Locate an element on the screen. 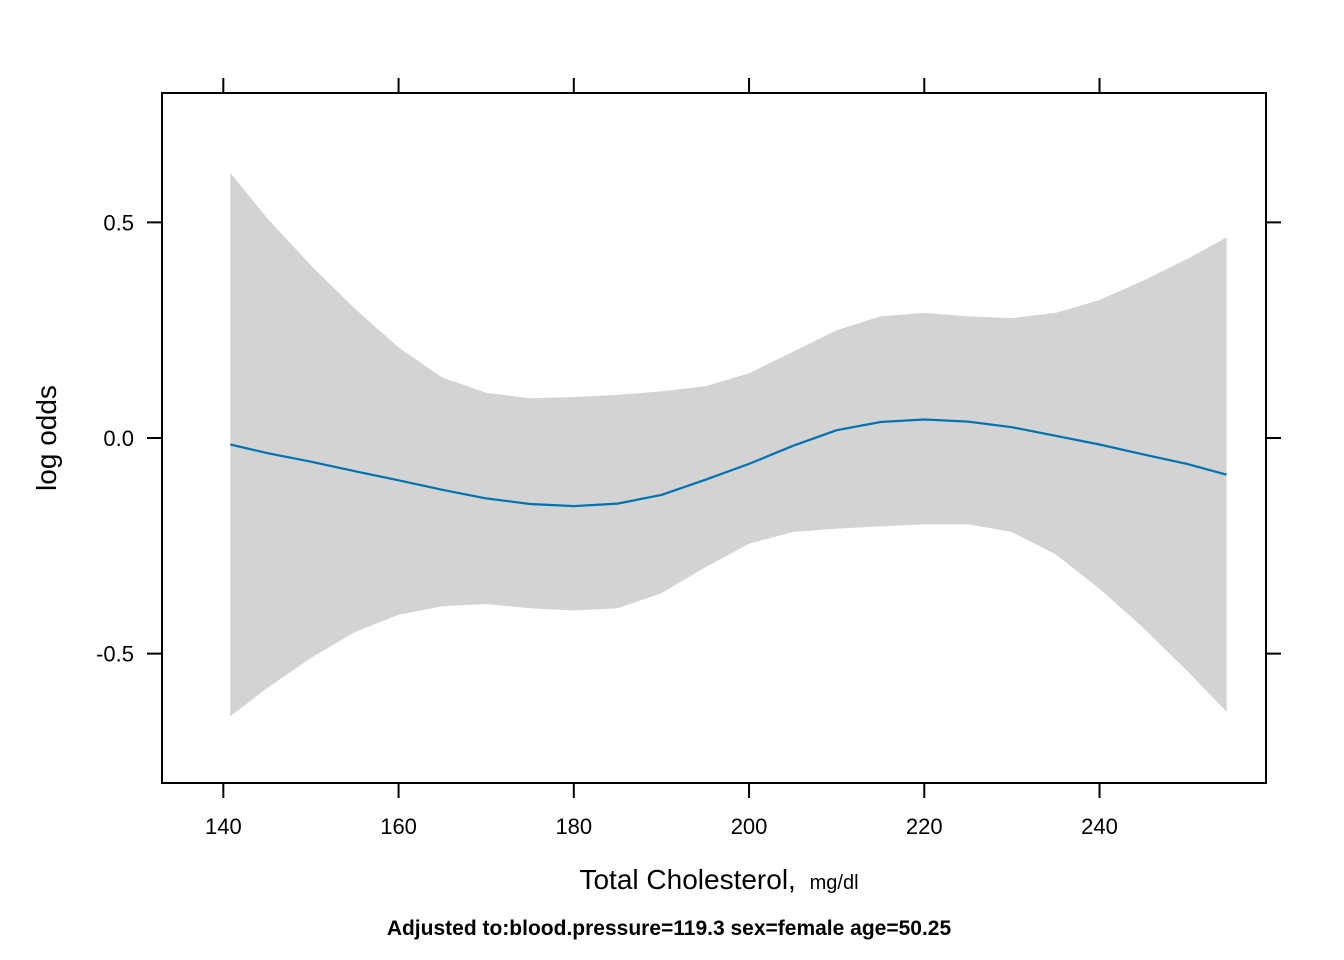  x-tick-label: 180 is located at coordinates (573, 826).